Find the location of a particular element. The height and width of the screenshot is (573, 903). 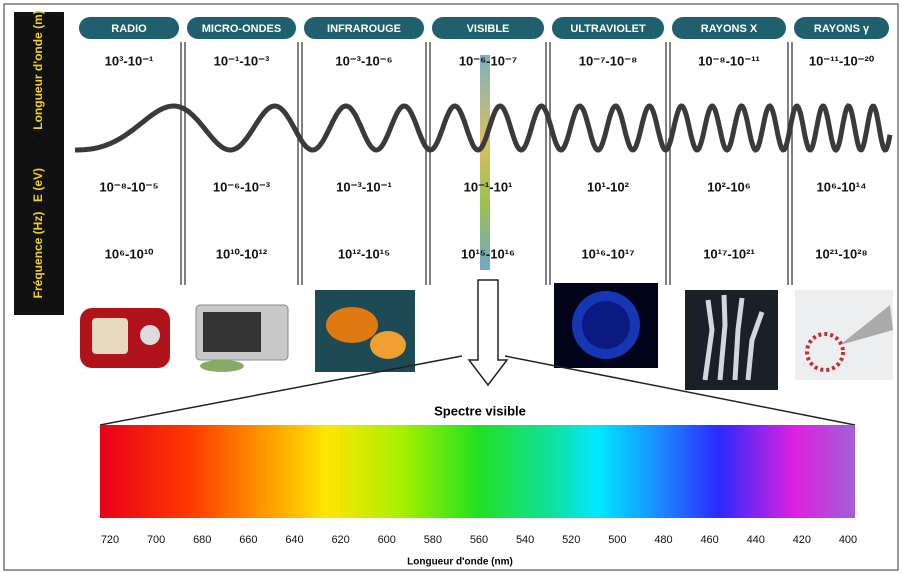

frequency-range: 10¹⁰-10¹² is located at coordinates (242, 253).